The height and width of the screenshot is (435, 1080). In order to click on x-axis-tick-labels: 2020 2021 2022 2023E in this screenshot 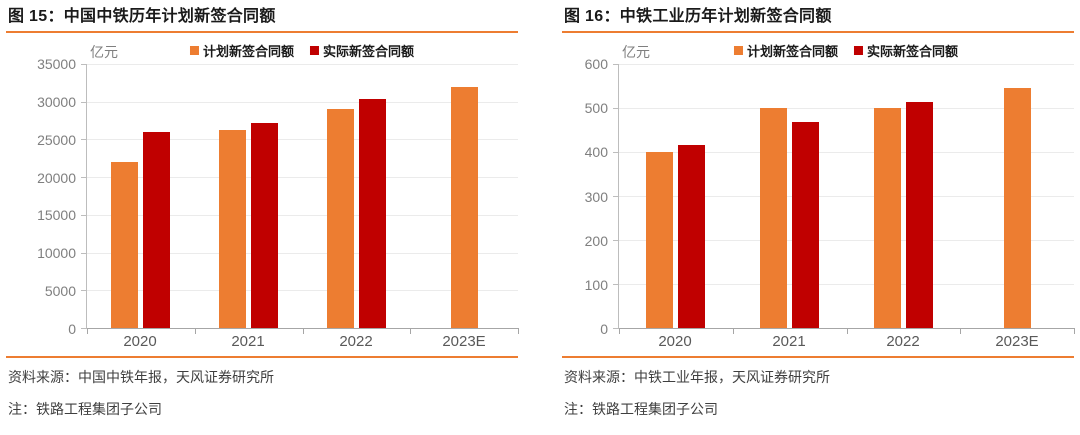, I will do `click(302, 341)`.